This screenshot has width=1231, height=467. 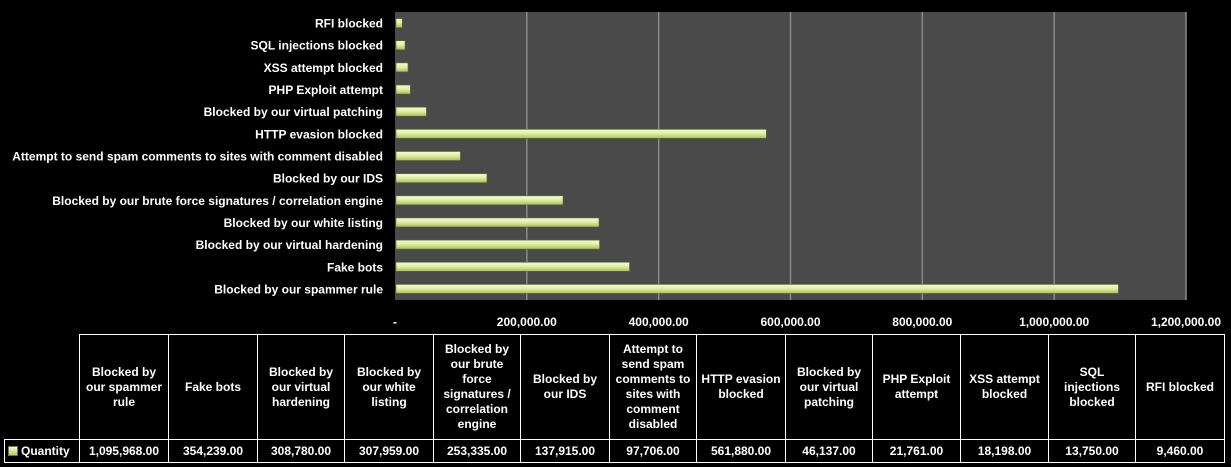 I want to click on table-header-cell: Blocked by our virtual hardening, so click(x=301, y=387).